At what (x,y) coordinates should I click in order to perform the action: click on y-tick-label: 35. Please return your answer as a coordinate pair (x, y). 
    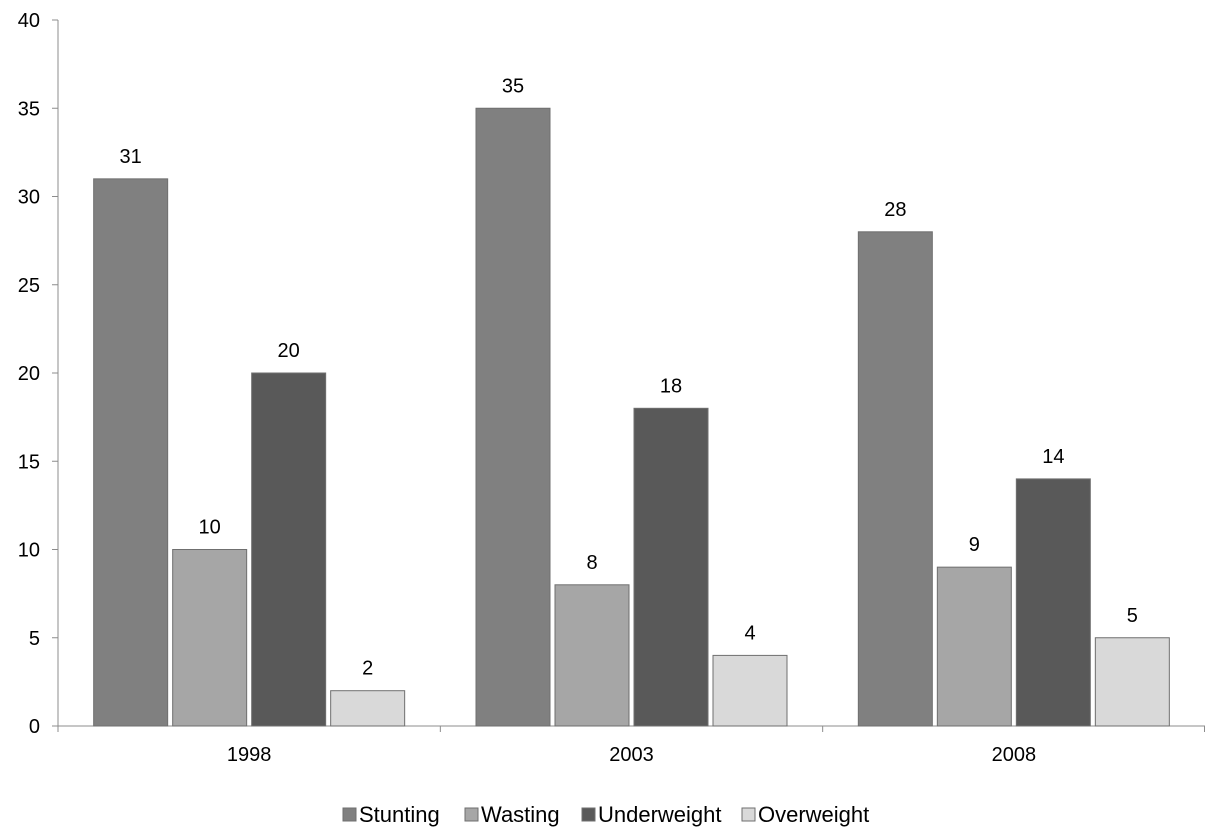
    Looking at the image, I should click on (29, 109).